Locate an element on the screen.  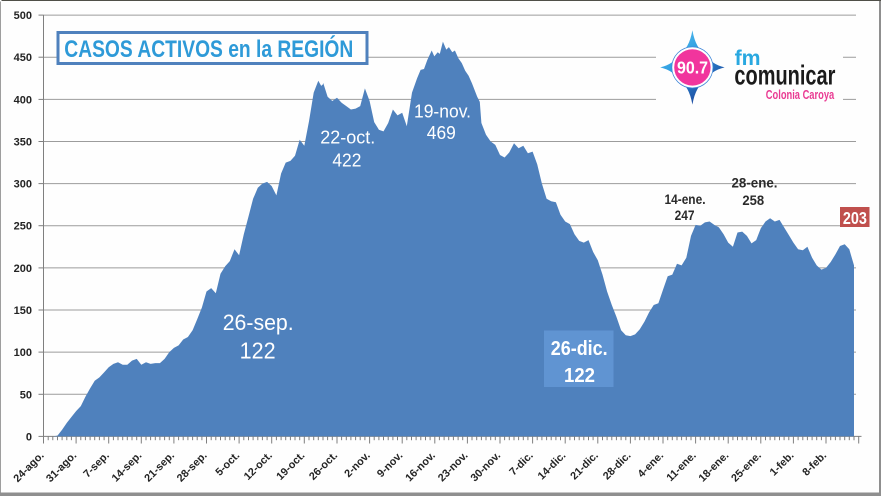
svg-text: 50 is located at coordinates (26, 395).